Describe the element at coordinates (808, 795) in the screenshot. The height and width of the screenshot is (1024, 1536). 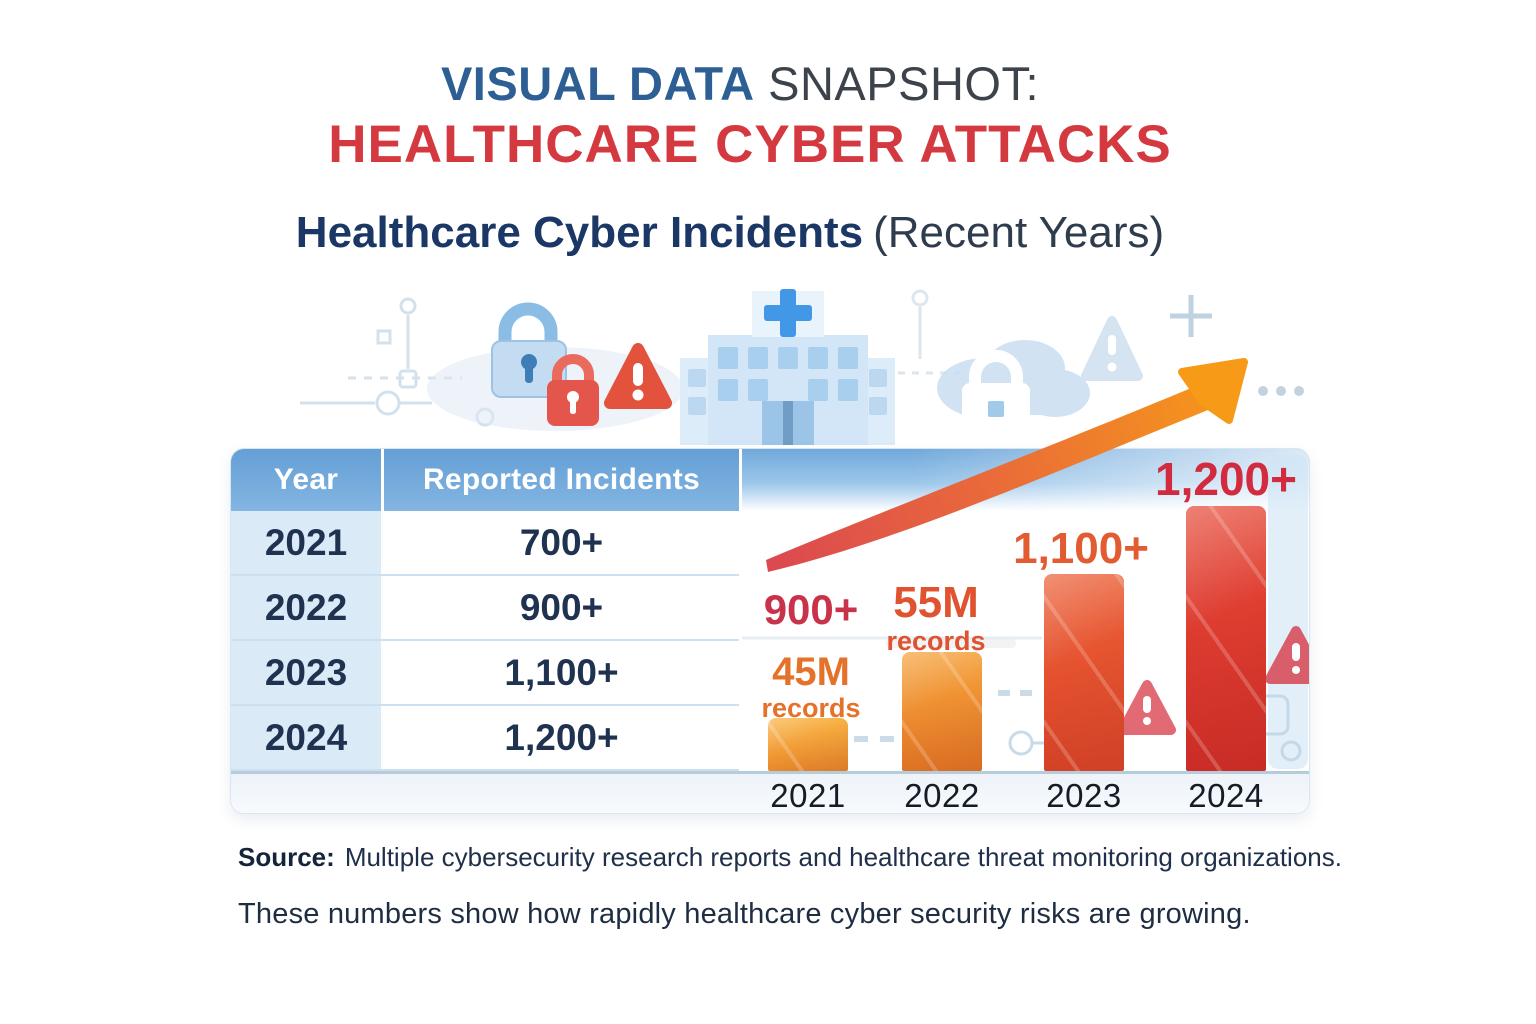
I see `x-axis-label: 2021` at that location.